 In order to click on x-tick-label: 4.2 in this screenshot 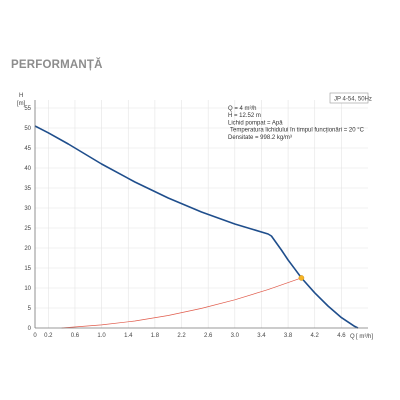, I will do `click(315, 336)`.